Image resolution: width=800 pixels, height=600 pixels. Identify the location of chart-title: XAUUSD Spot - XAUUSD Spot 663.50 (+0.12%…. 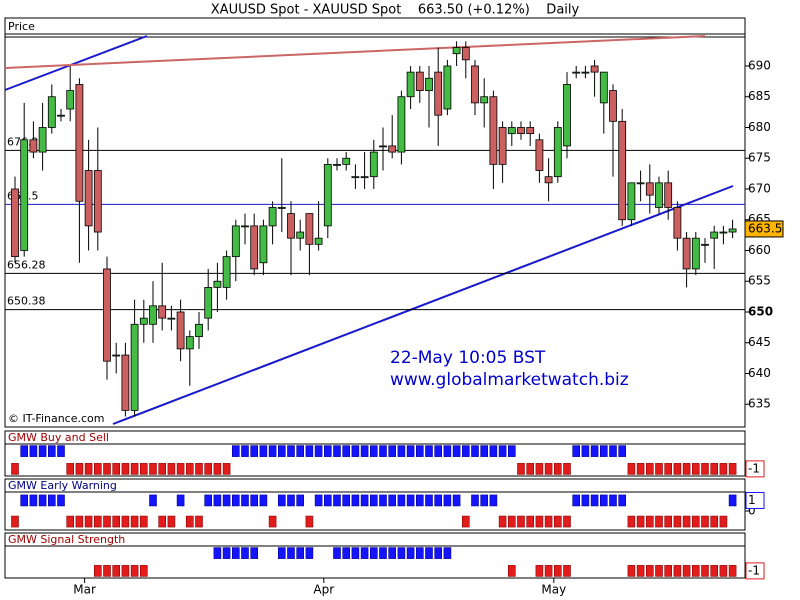
(395, 10).